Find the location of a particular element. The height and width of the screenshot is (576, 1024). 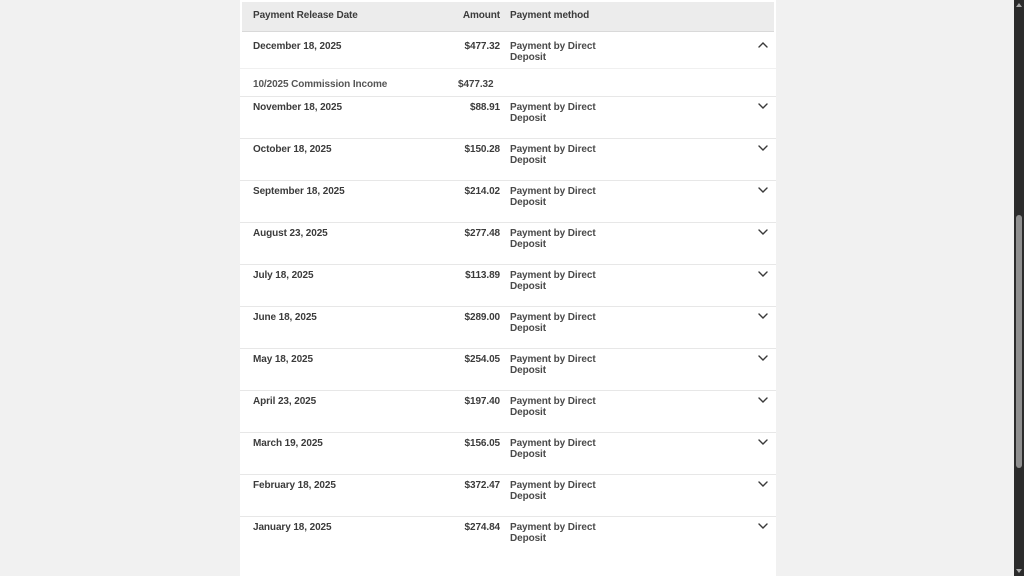

payment-detail-row: 10/2025 Commission Income $477.32 is located at coordinates (508, 82).